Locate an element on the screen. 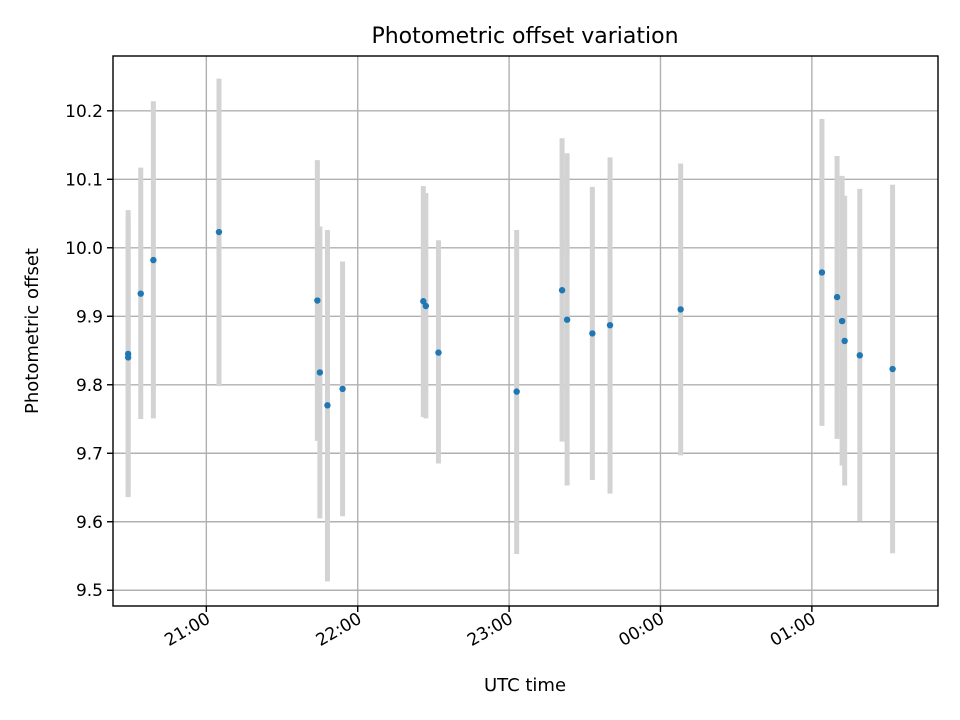  y-tick-label: 9.8 is located at coordinates (89, 386).